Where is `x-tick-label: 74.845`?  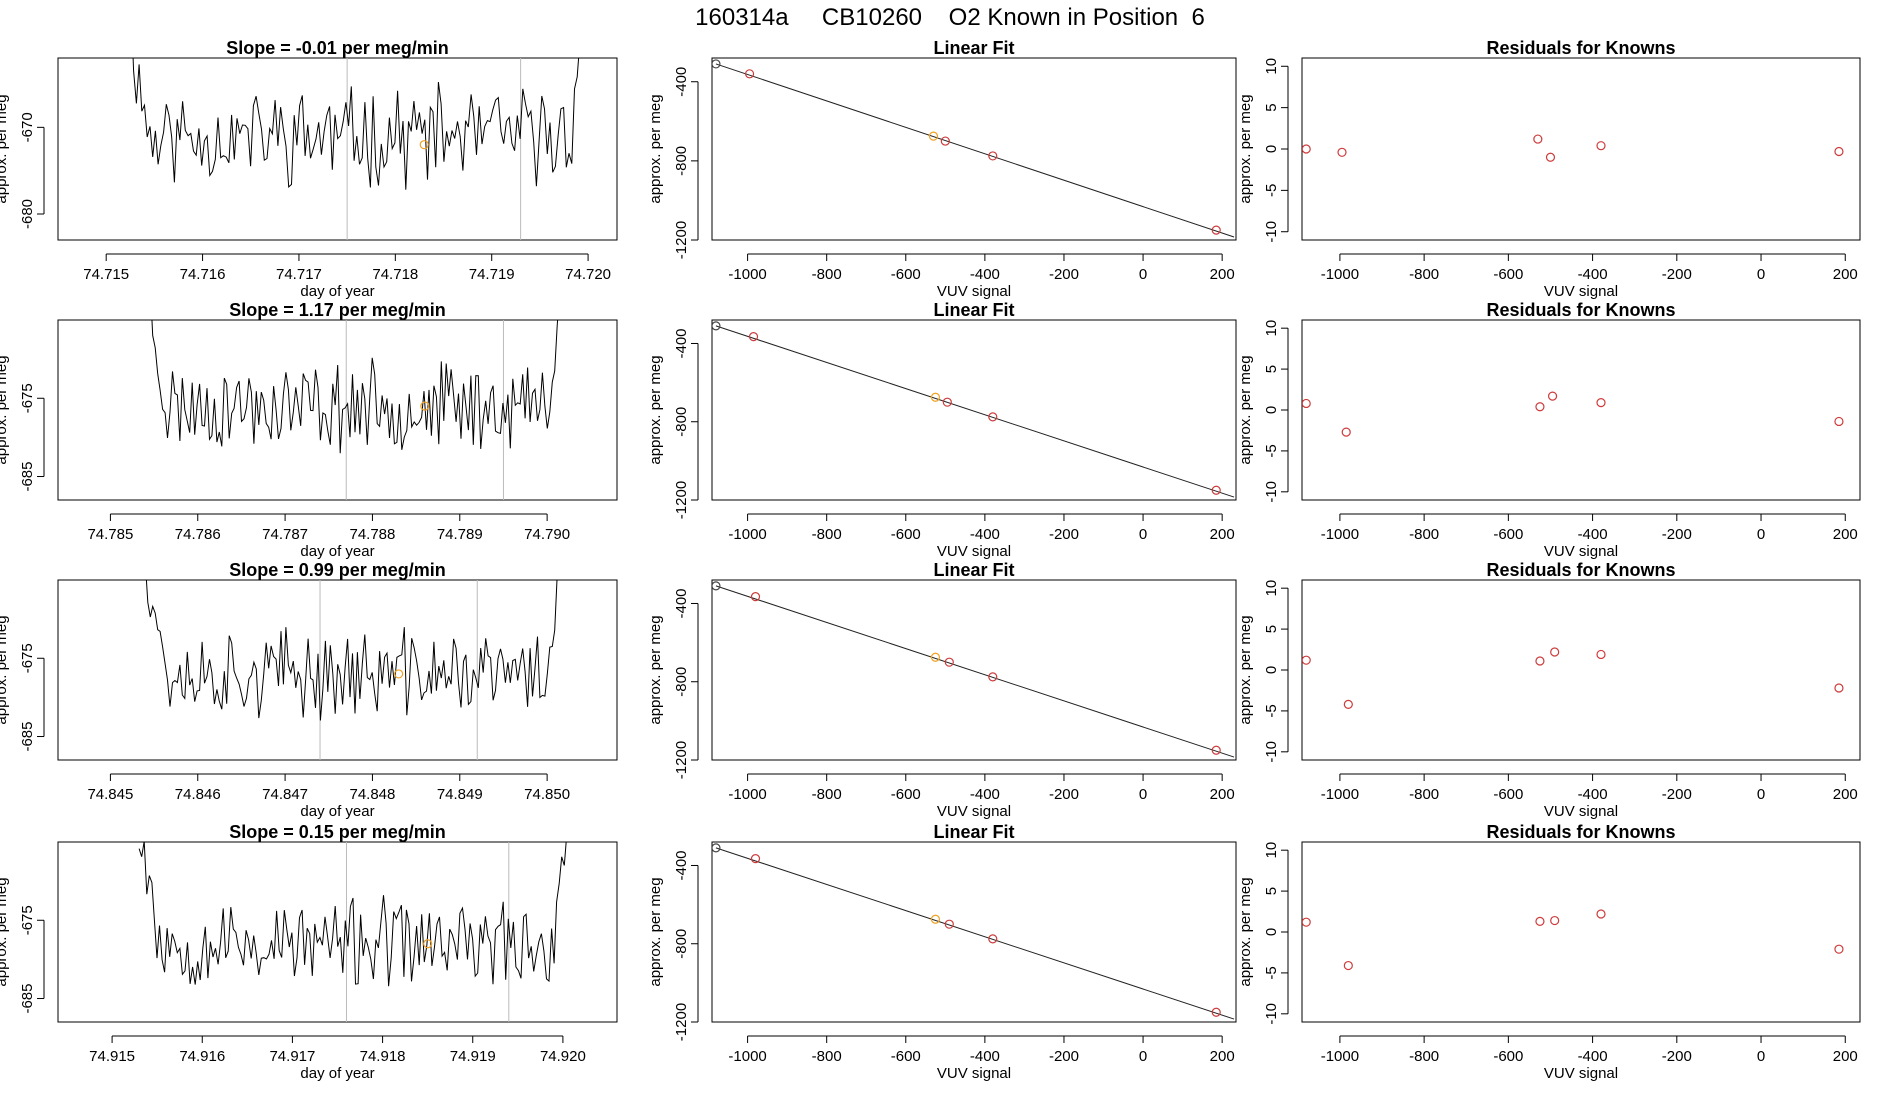 x-tick-label: 74.845 is located at coordinates (110, 794).